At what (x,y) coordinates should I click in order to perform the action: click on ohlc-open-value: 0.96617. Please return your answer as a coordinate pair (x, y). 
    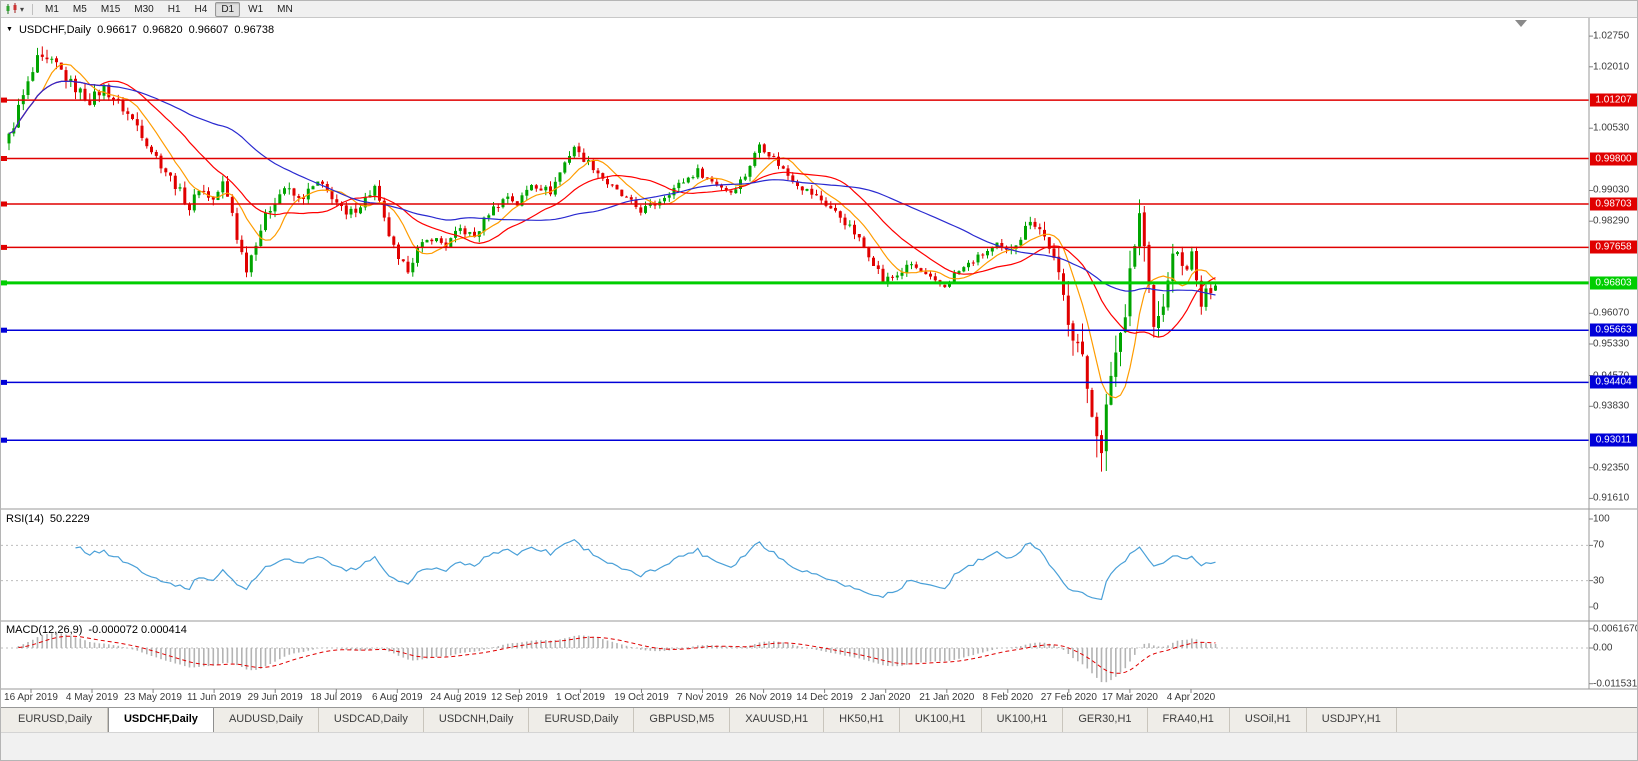
    Looking at the image, I should click on (117, 30).